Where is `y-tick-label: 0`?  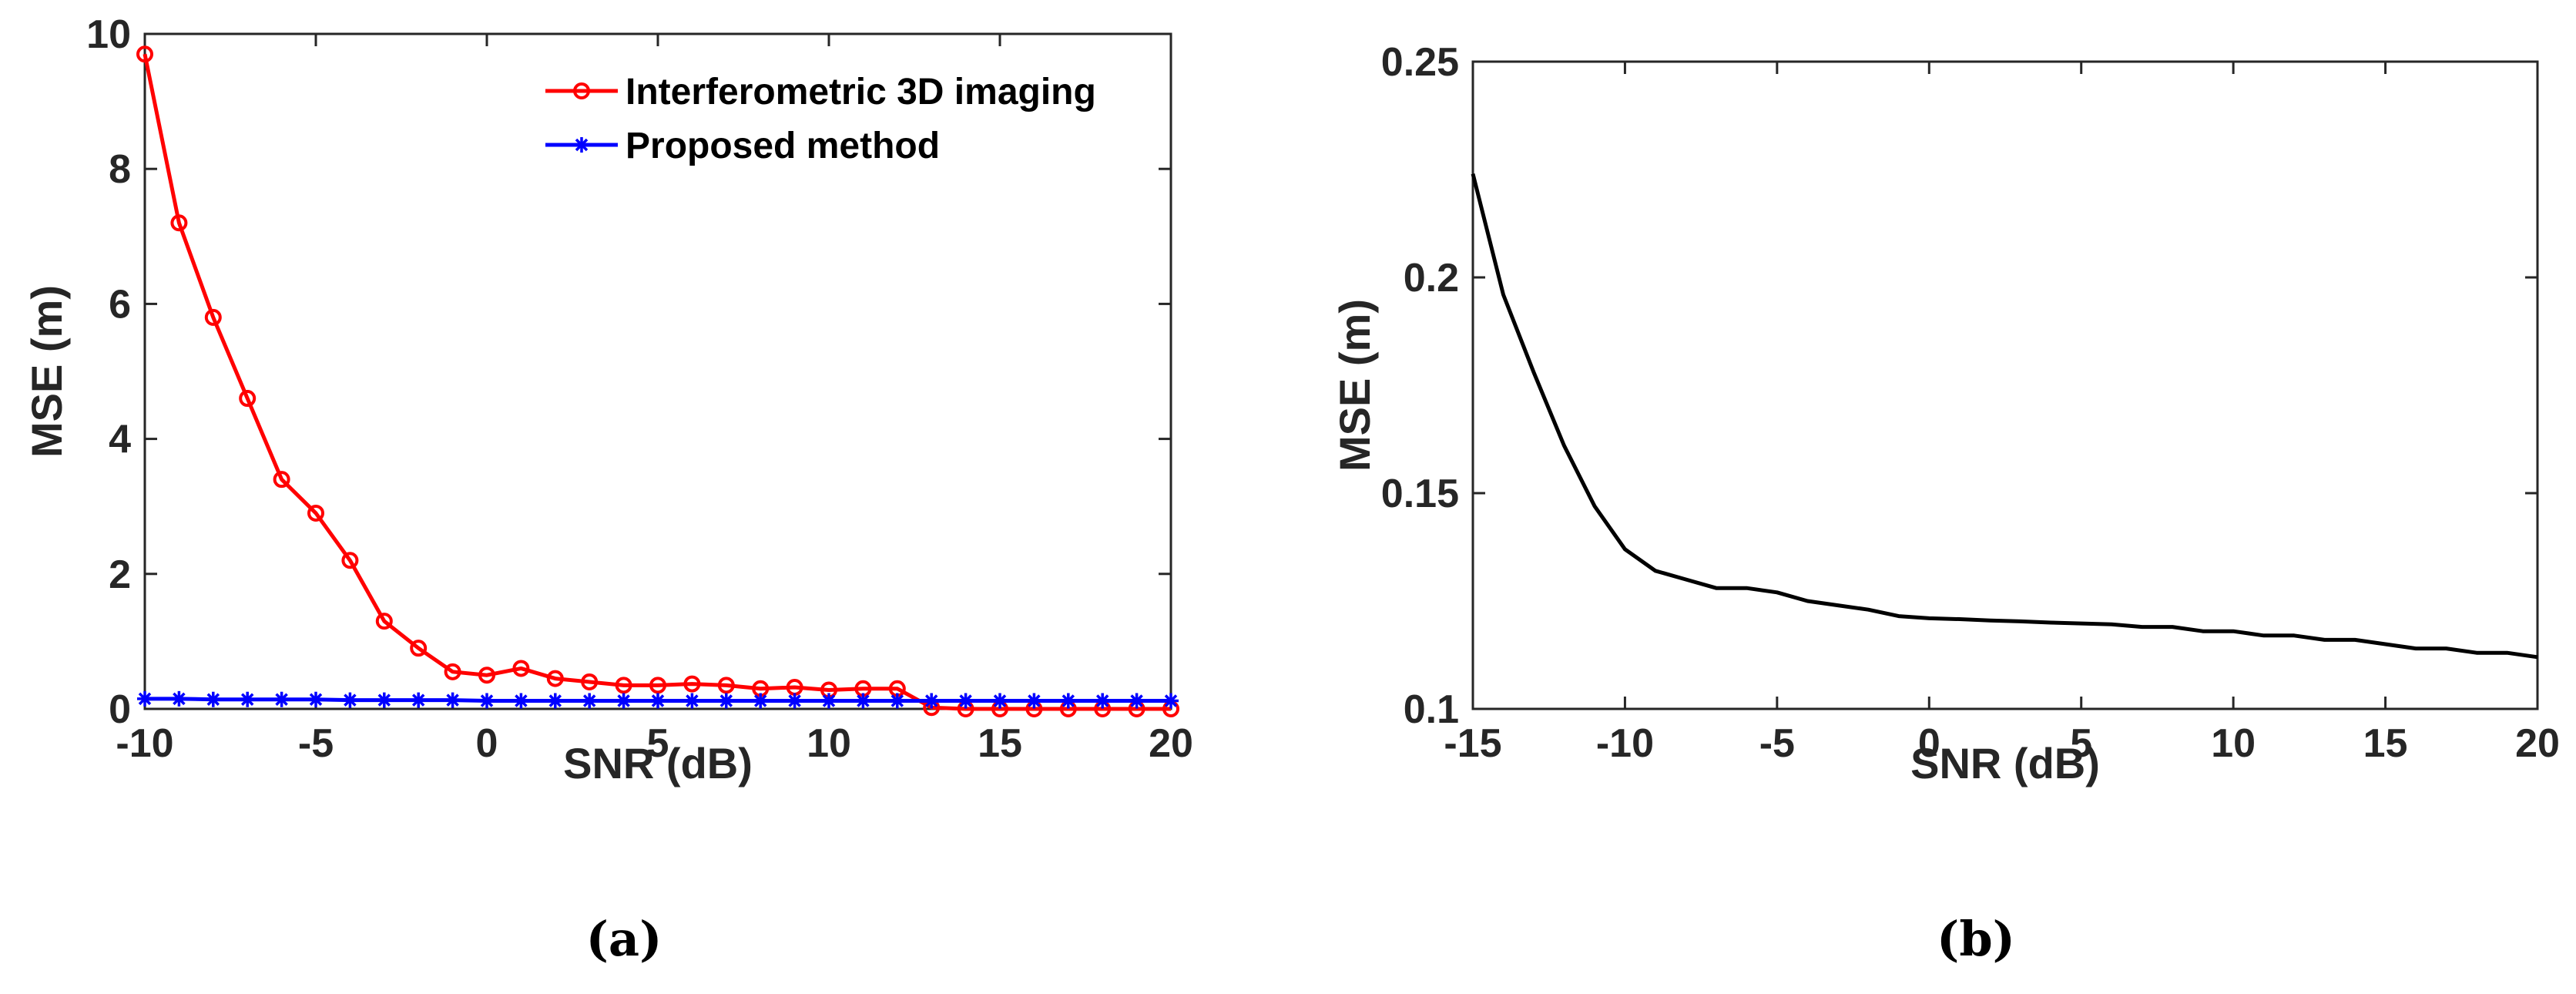
y-tick-label: 0 is located at coordinates (120, 709).